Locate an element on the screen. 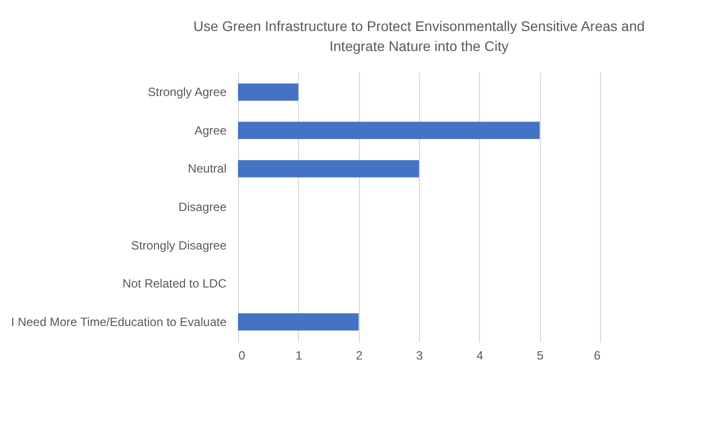  y-tick-label: I Need More Time/Education to Evaluate is located at coordinates (119, 321).